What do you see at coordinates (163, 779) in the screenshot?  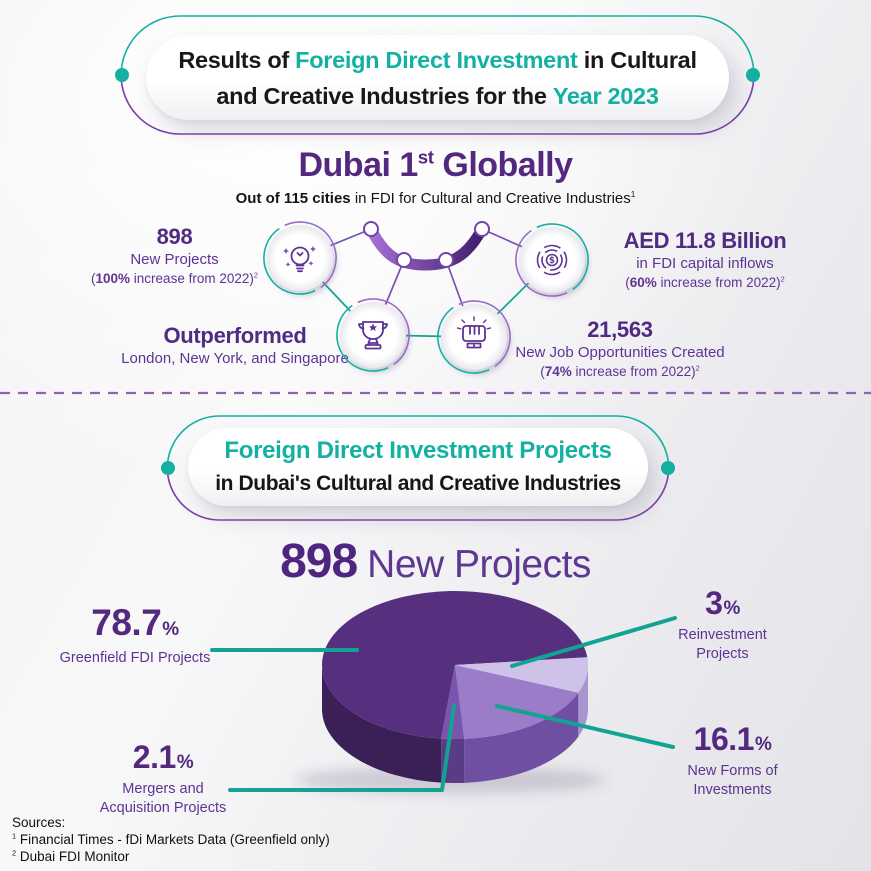 I see `pie-label-mergers: 2.1% Mergers and Acquisition Projects` at bounding box center [163, 779].